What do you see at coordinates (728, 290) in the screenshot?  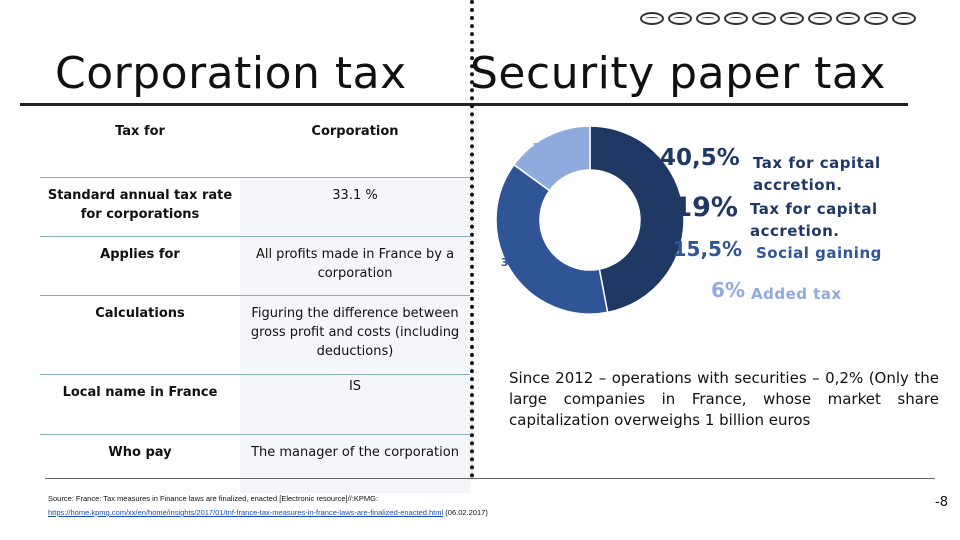 I see `legend-percent: 6%` at bounding box center [728, 290].